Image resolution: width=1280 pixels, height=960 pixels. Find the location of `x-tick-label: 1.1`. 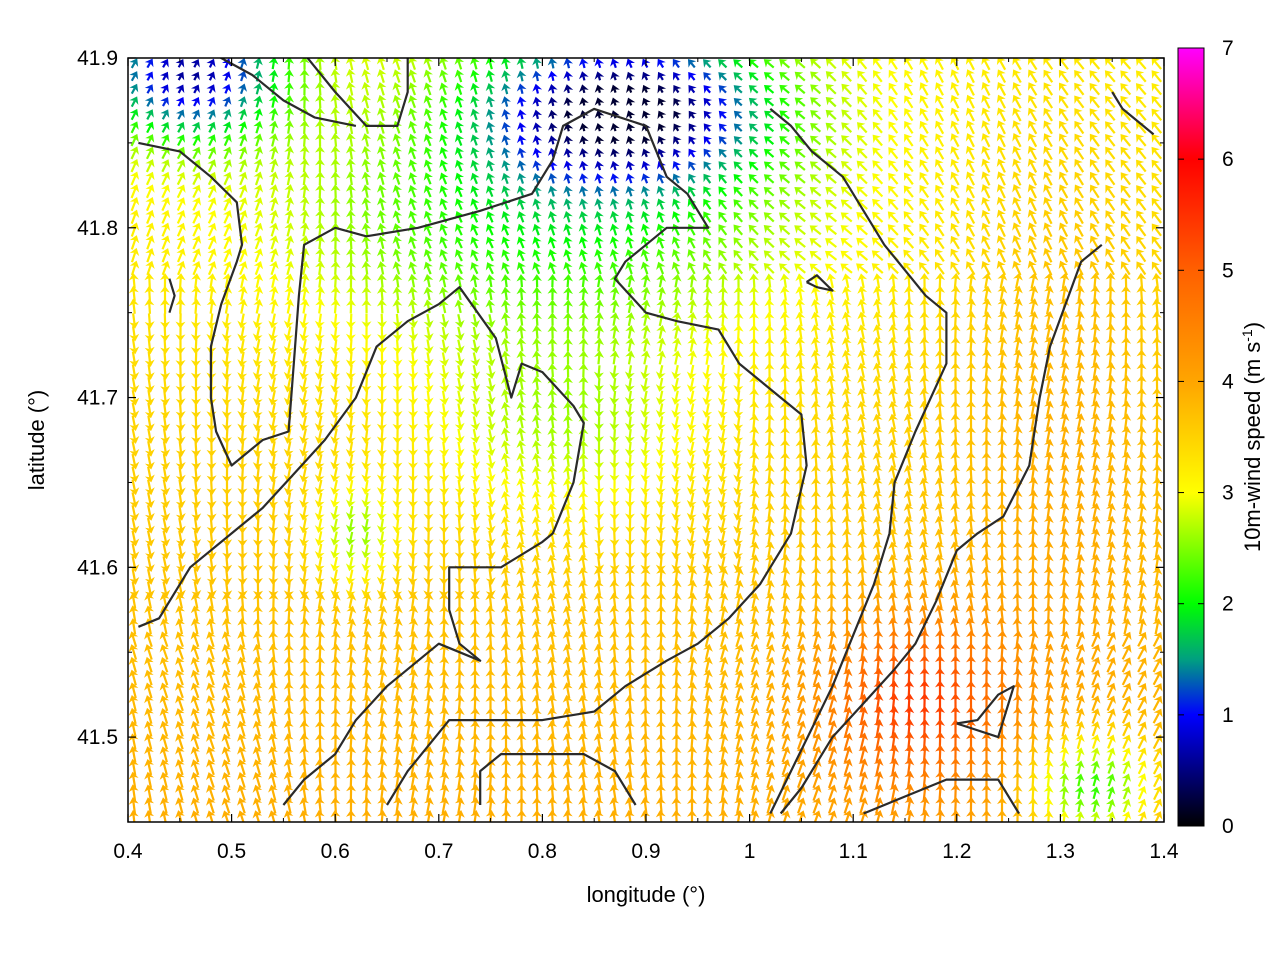

x-tick-label: 1.1 is located at coordinates (853, 851).